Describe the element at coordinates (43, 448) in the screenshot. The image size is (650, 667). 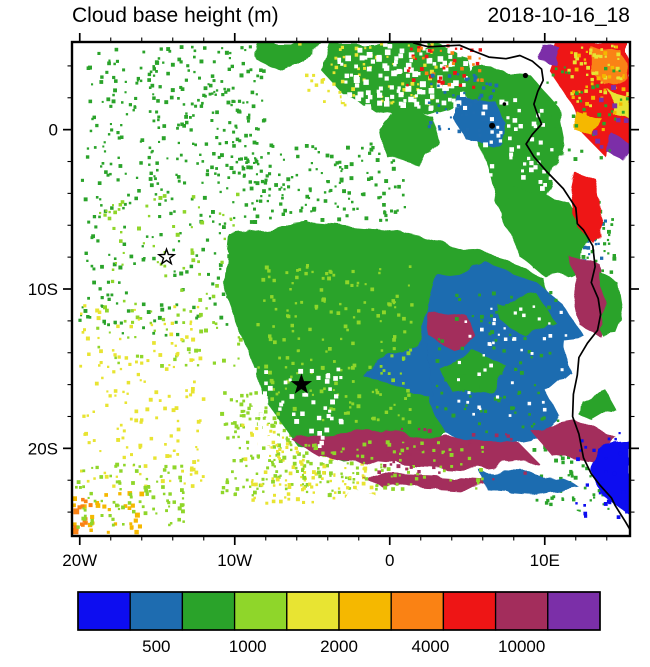
I see `y-tick-label: 20S` at that location.